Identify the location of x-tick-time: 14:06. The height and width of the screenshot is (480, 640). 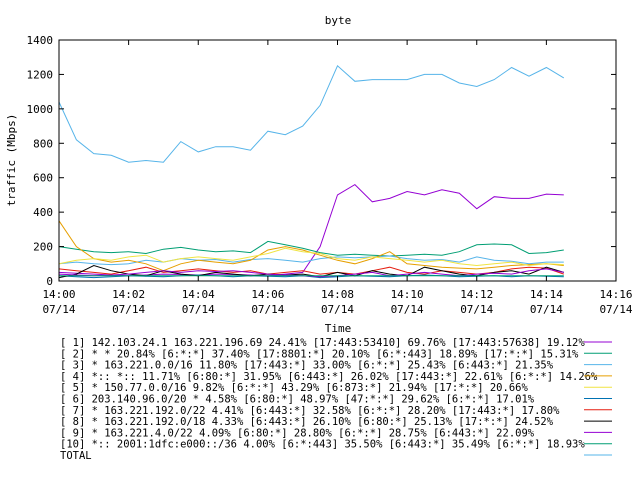
(267, 294).